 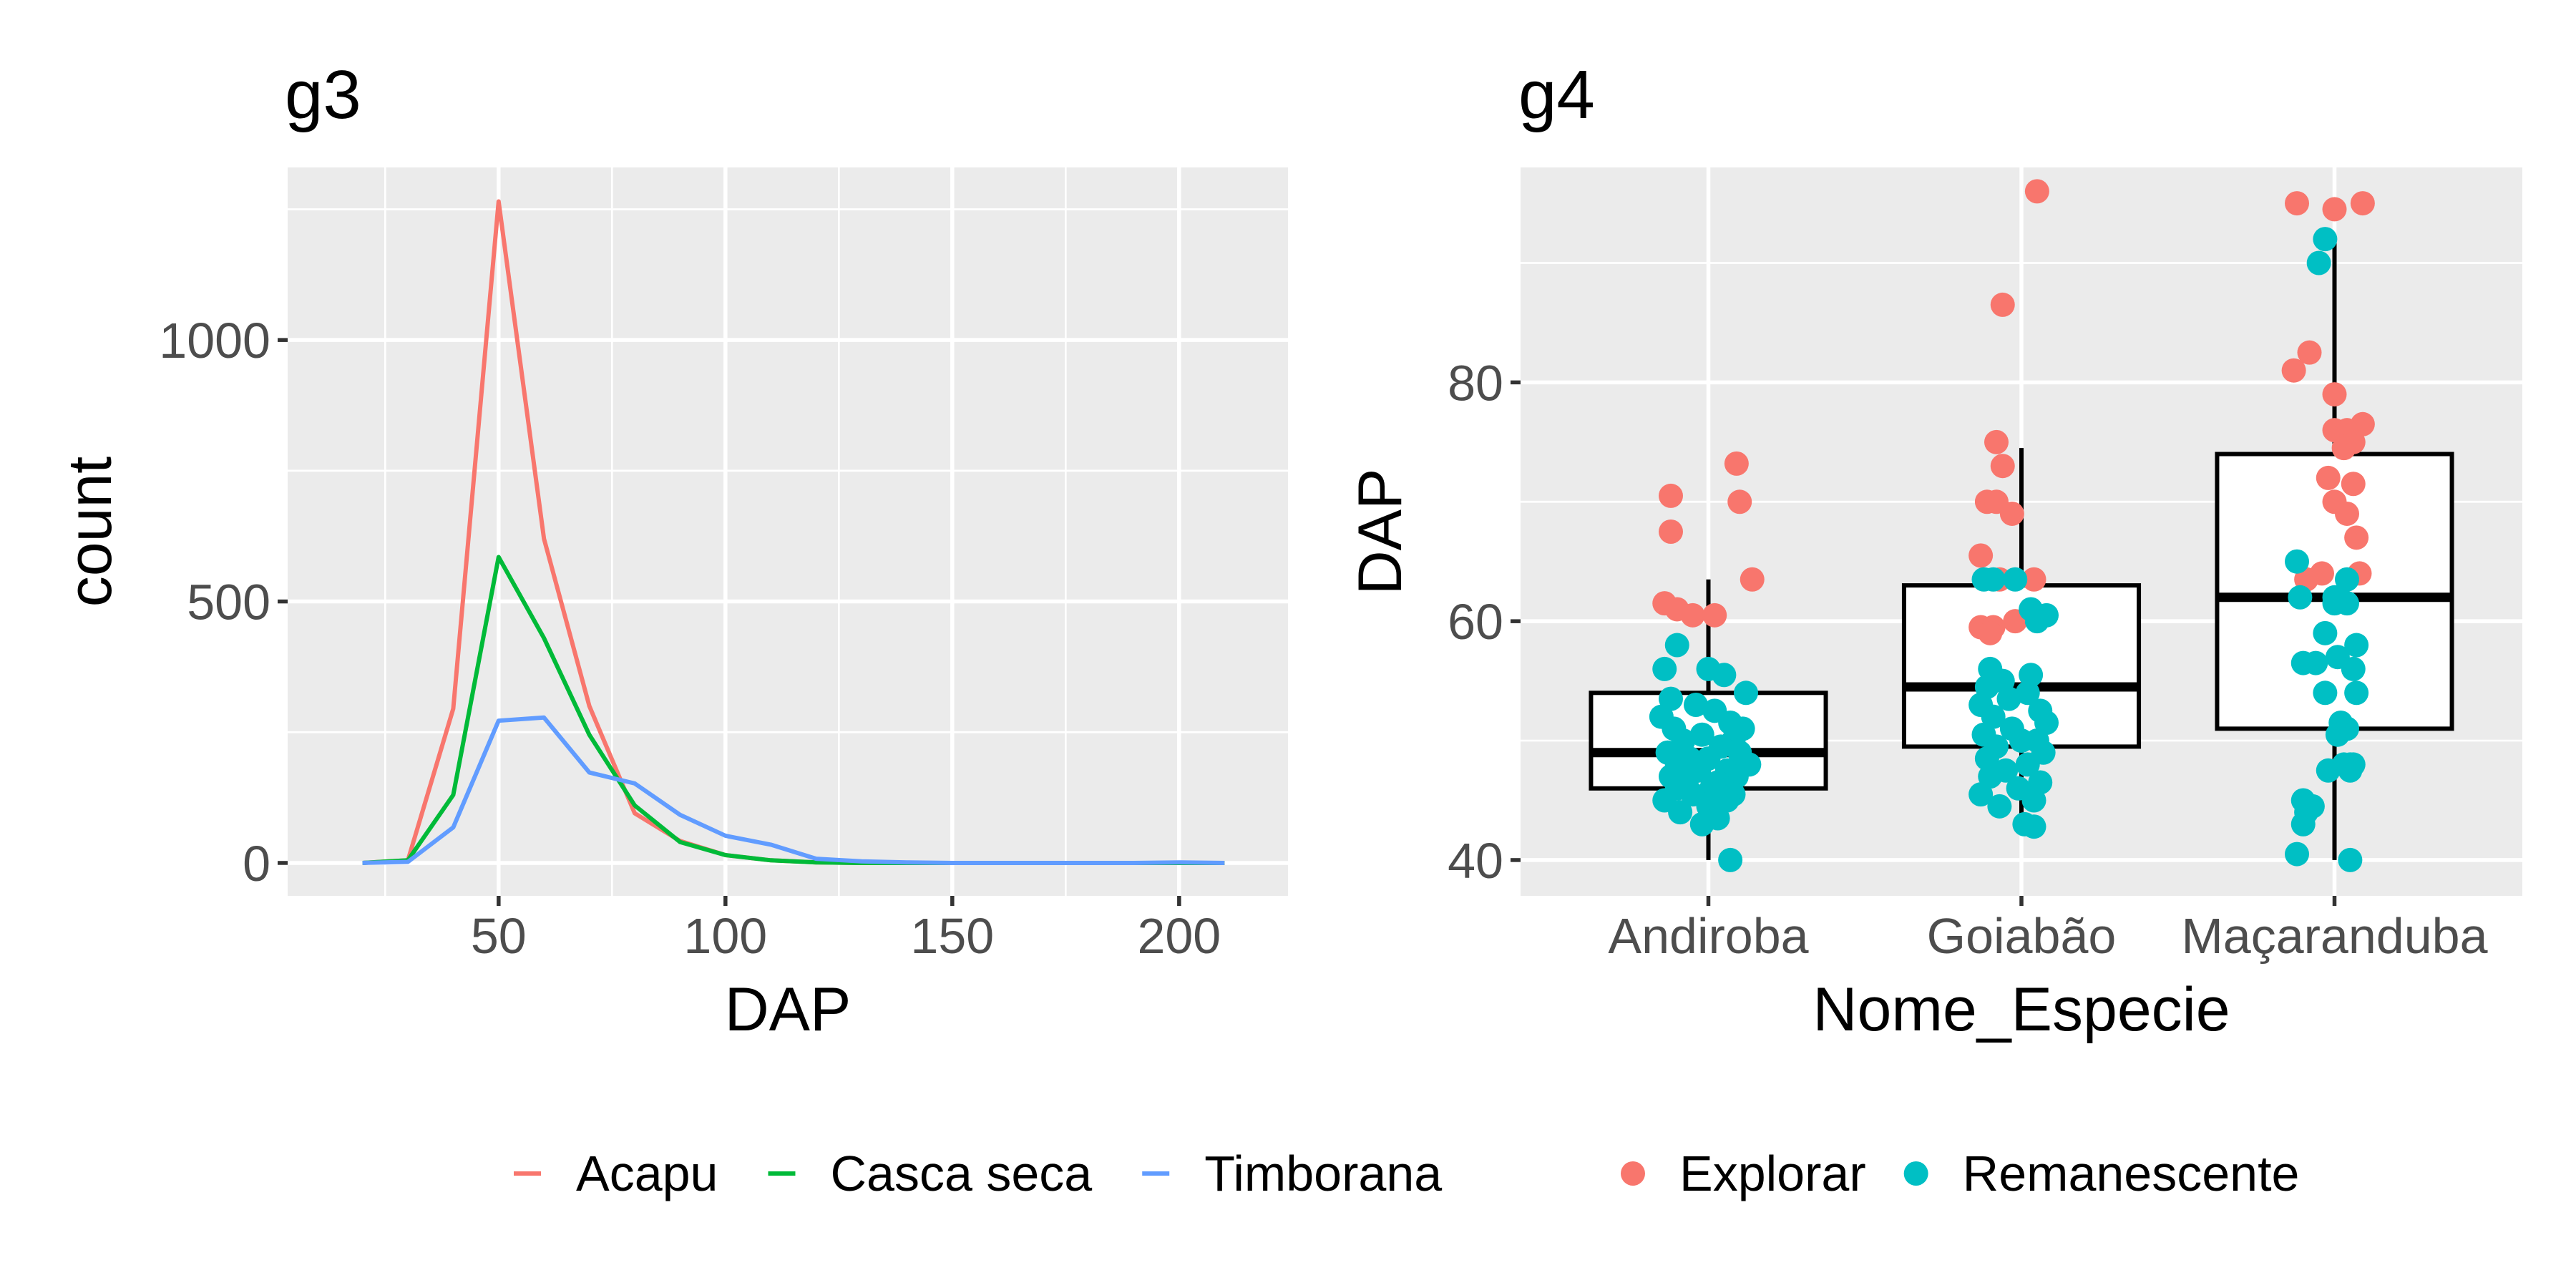 What do you see at coordinates (961, 1173) in the screenshot?
I see `legend-label-casca-seca: Casca seca` at bounding box center [961, 1173].